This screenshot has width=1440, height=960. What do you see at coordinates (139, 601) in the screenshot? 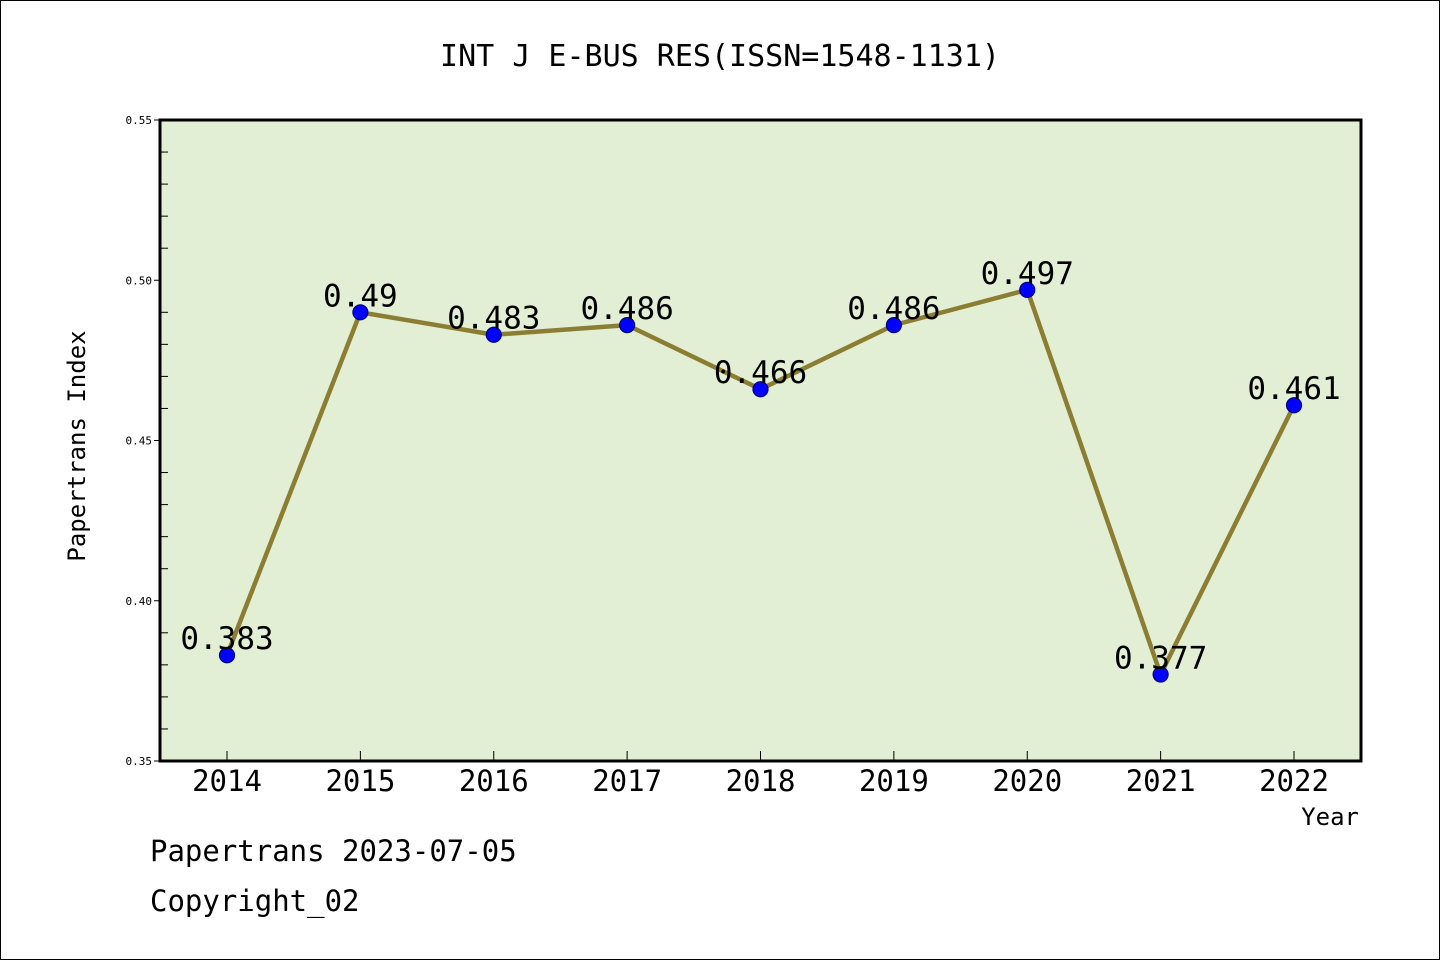
I see `y-tick-label: 0.40` at bounding box center [139, 601].